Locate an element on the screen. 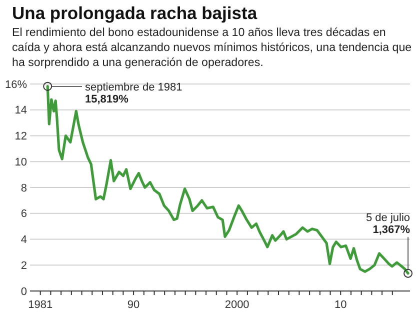 The height and width of the screenshot is (335, 420). x-tick-label: 2000 is located at coordinates (237, 305).